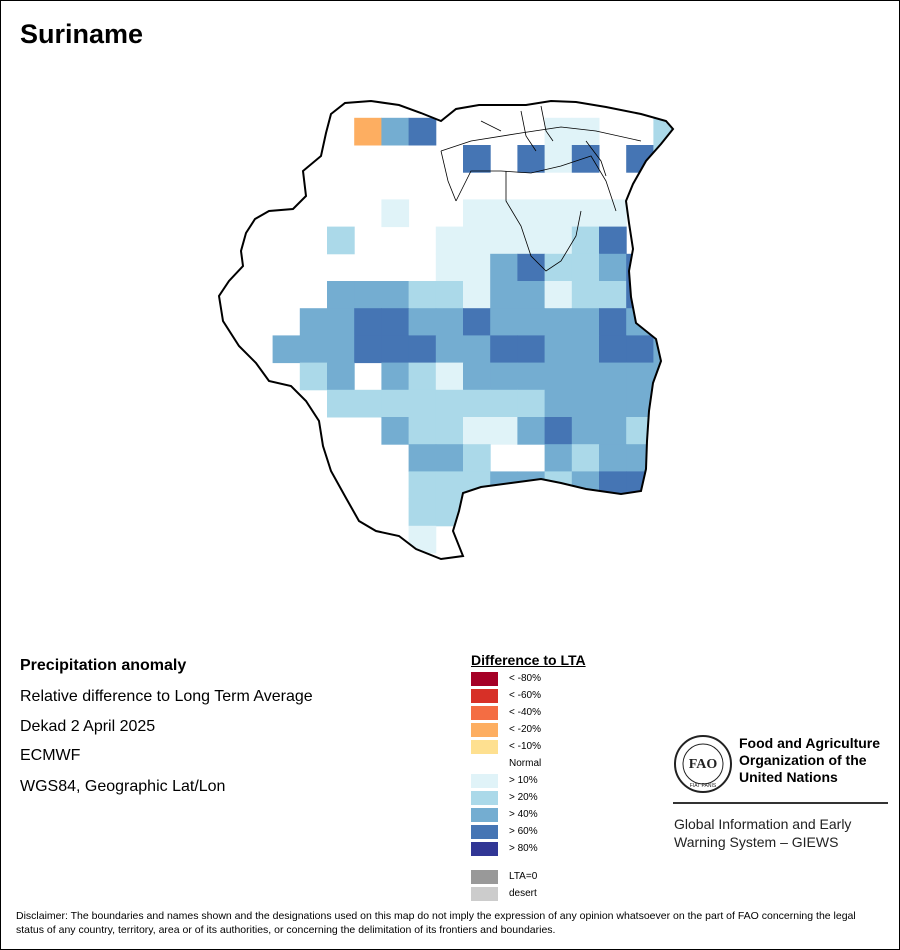 Image resolution: width=900 pixels, height=950 pixels. Describe the element at coordinates (523, 814) in the screenshot. I see `legend-label: > 40%` at that location.